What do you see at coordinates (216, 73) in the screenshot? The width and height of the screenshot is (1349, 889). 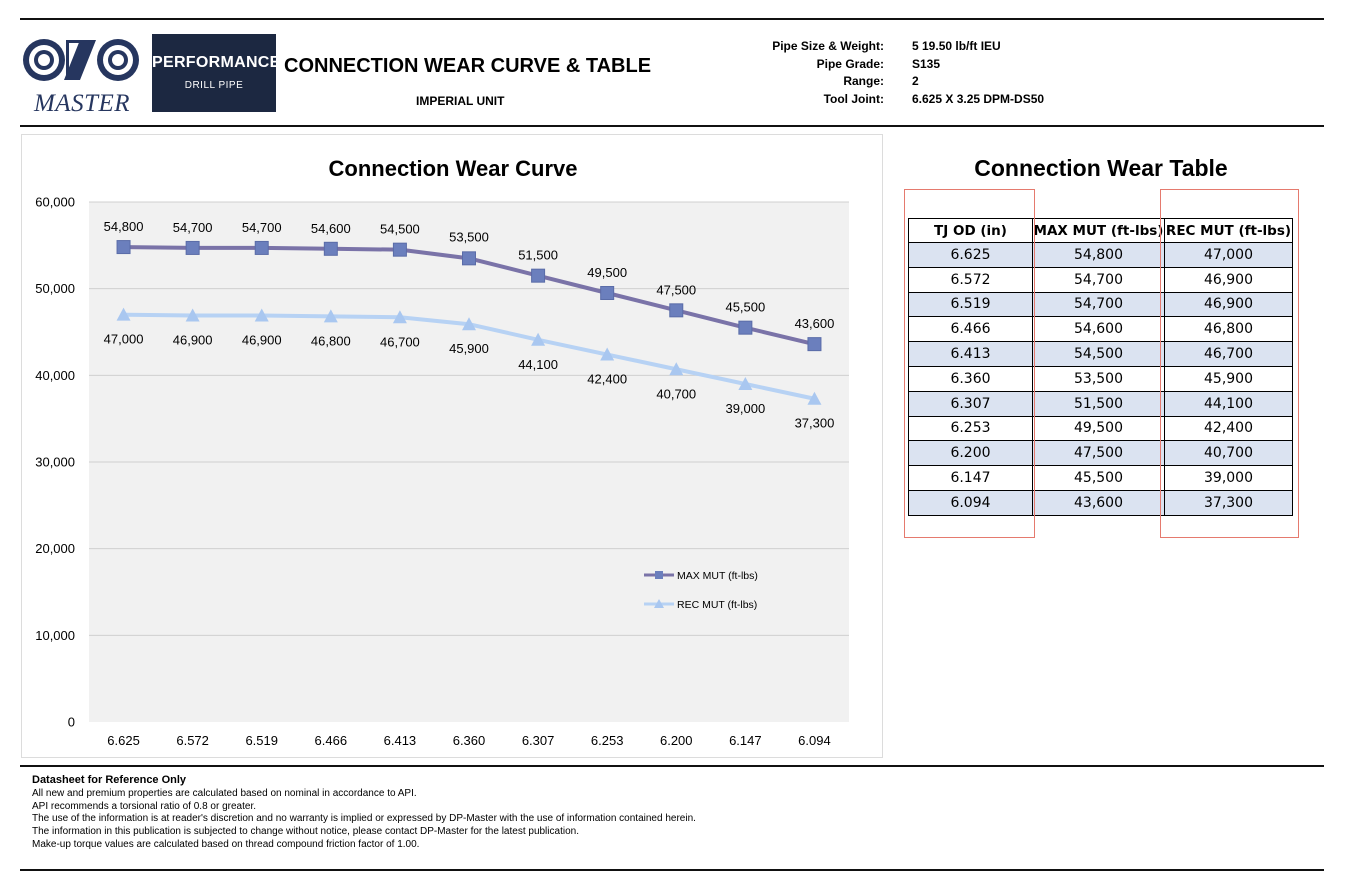 I see `performance-badge: PERFORMANCE DRILL PIPE` at bounding box center [216, 73].